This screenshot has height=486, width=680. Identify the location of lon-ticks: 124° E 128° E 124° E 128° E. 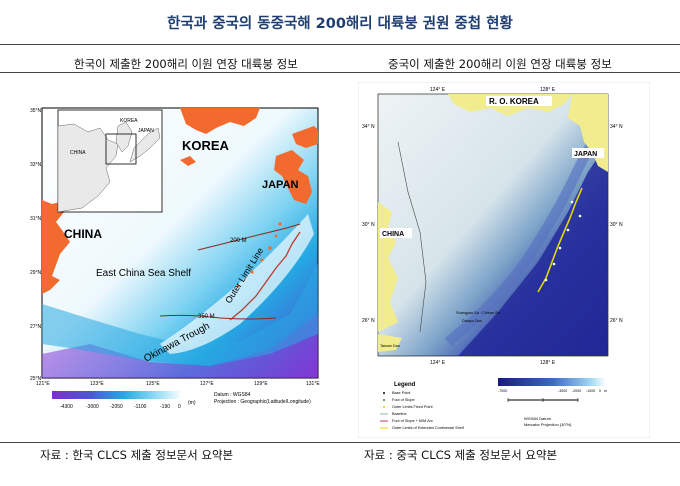
(493, 226).